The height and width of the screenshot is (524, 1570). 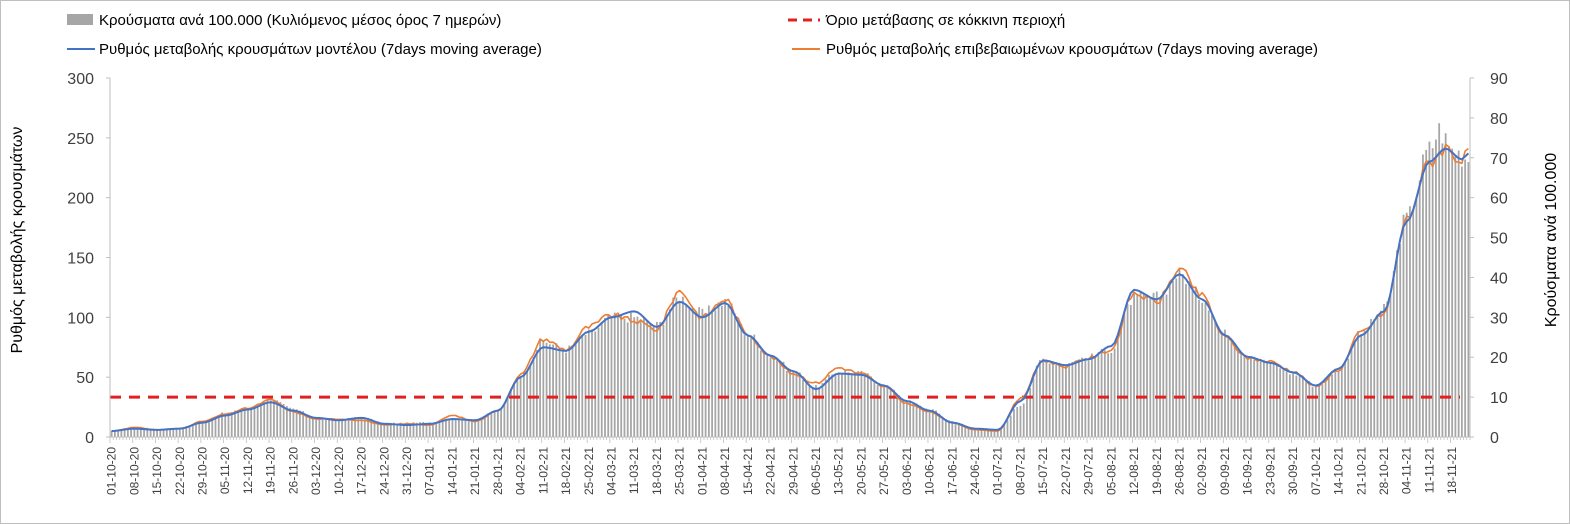 I want to click on y-tick-label-right: 90, so click(x=1499, y=79).